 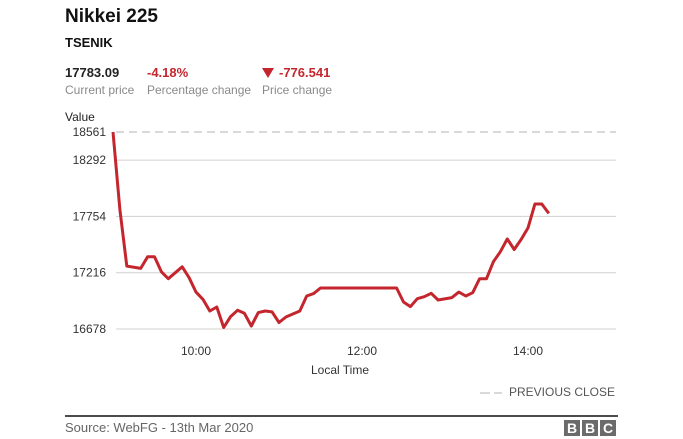 What do you see at coordinates (100, 90) in the screenshot?
I see `current-price-label: Current price` at bounding box center [100, 90].